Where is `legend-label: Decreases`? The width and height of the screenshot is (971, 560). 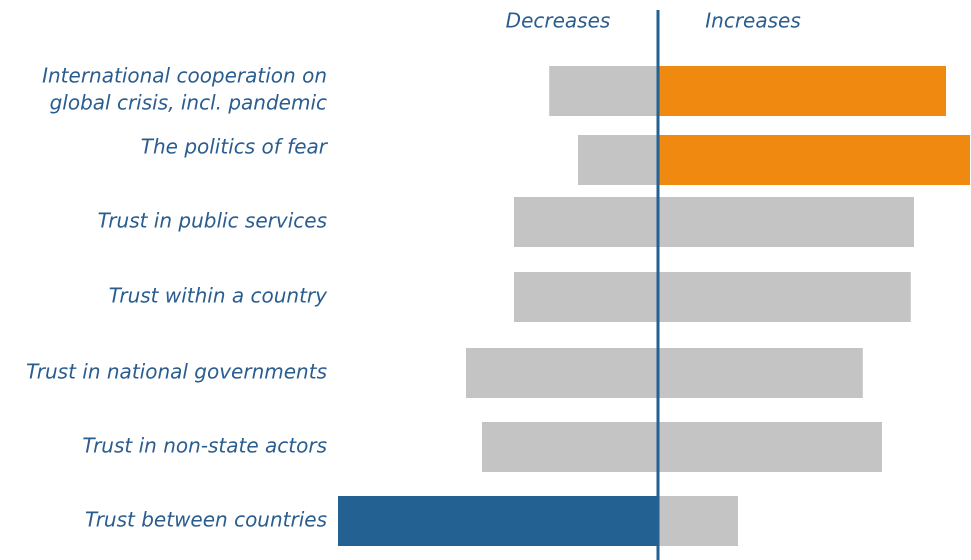
legend-label: Decreases is located at coordinates (558, 21).